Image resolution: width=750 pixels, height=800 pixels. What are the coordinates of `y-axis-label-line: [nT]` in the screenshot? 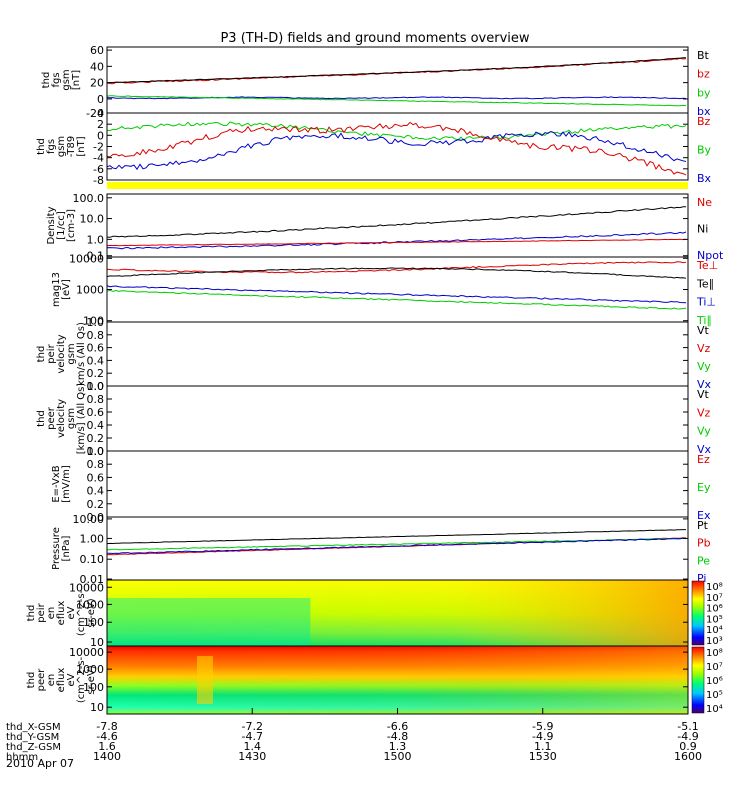 It's located at (76, 80).